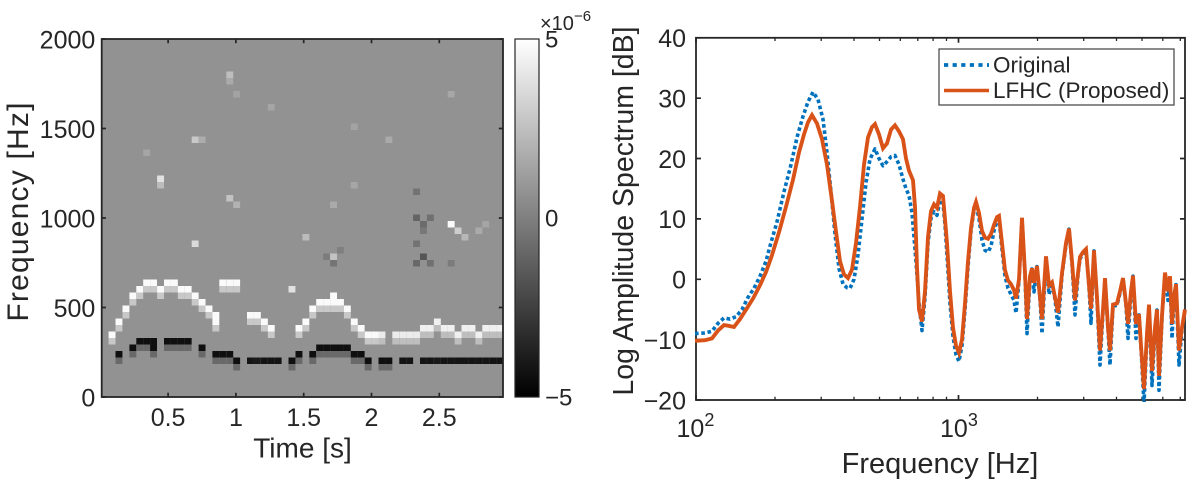 The image size is (1200, 484). What do you see at coordinates (372, 418) in the screenshot?
I see `svg-text: 2` at bounding box center [372, 418].